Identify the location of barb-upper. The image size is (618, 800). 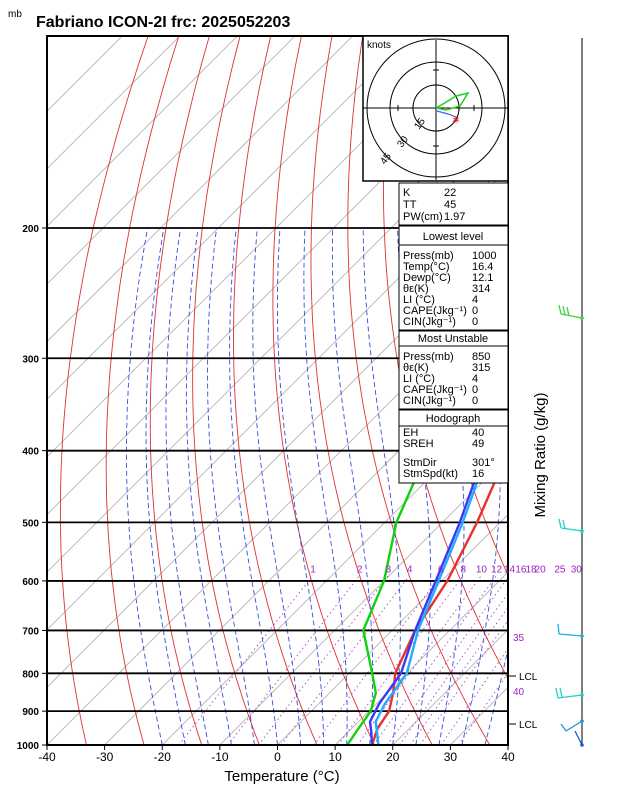
(570, 311).